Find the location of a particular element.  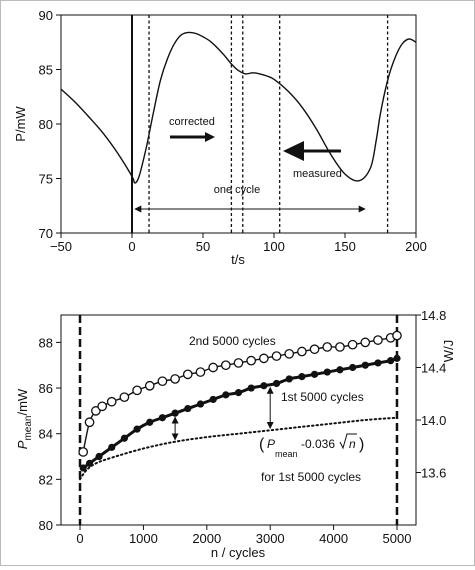

bottom-ytick-label: 82 is located at coordinates (46, 479).